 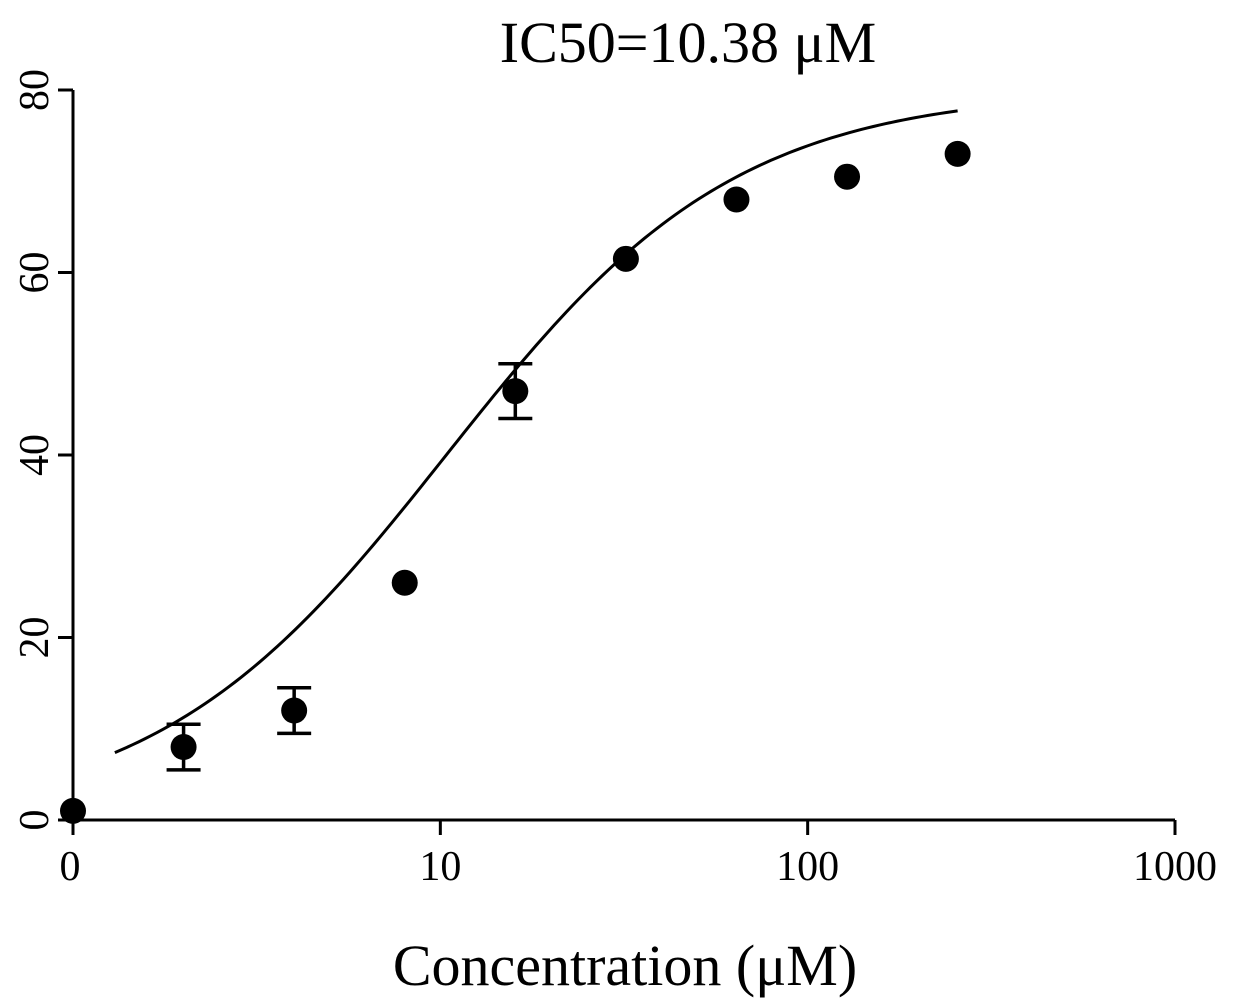 I want to click on x-tick-label: 0, so click(x=70, y=867).